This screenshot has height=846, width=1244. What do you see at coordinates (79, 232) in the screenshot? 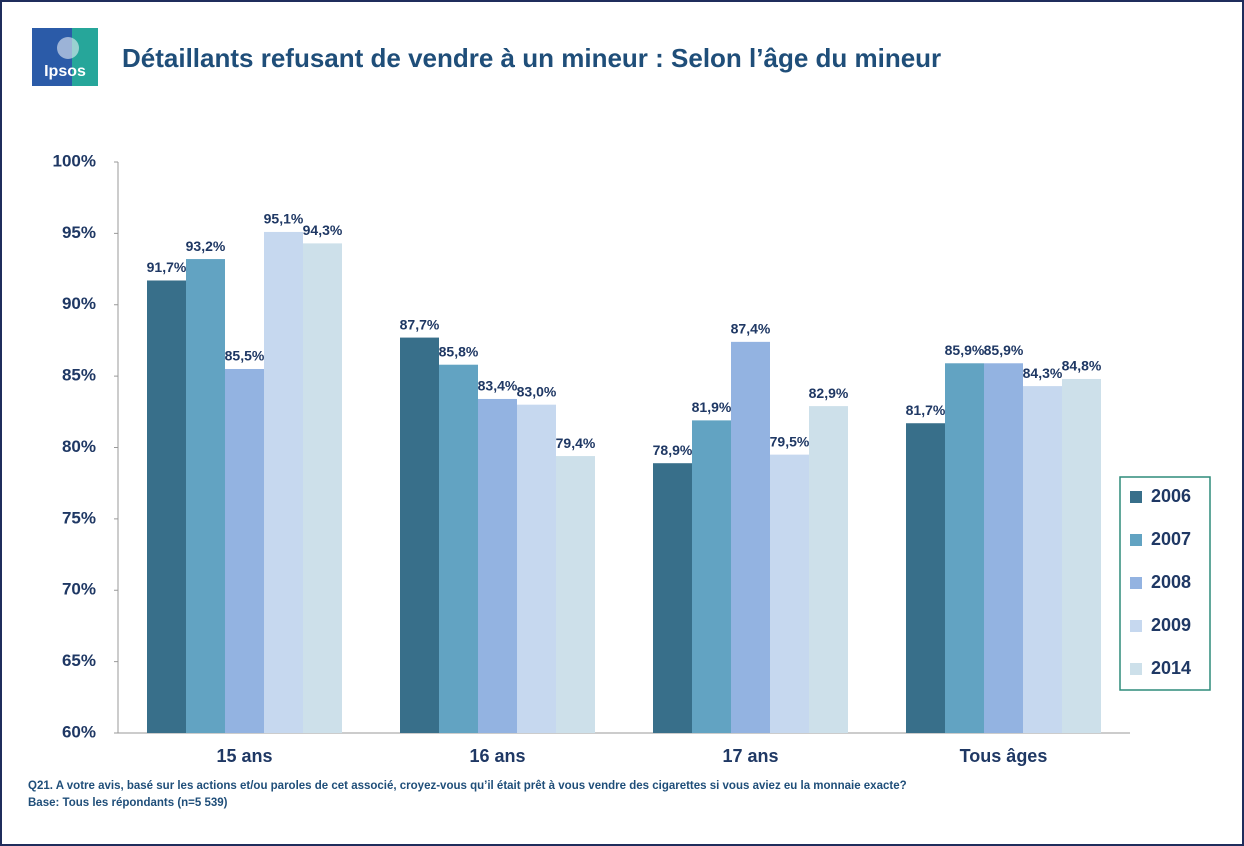
I see `y-tick-label: 95%` at bounding box center [79, 232].